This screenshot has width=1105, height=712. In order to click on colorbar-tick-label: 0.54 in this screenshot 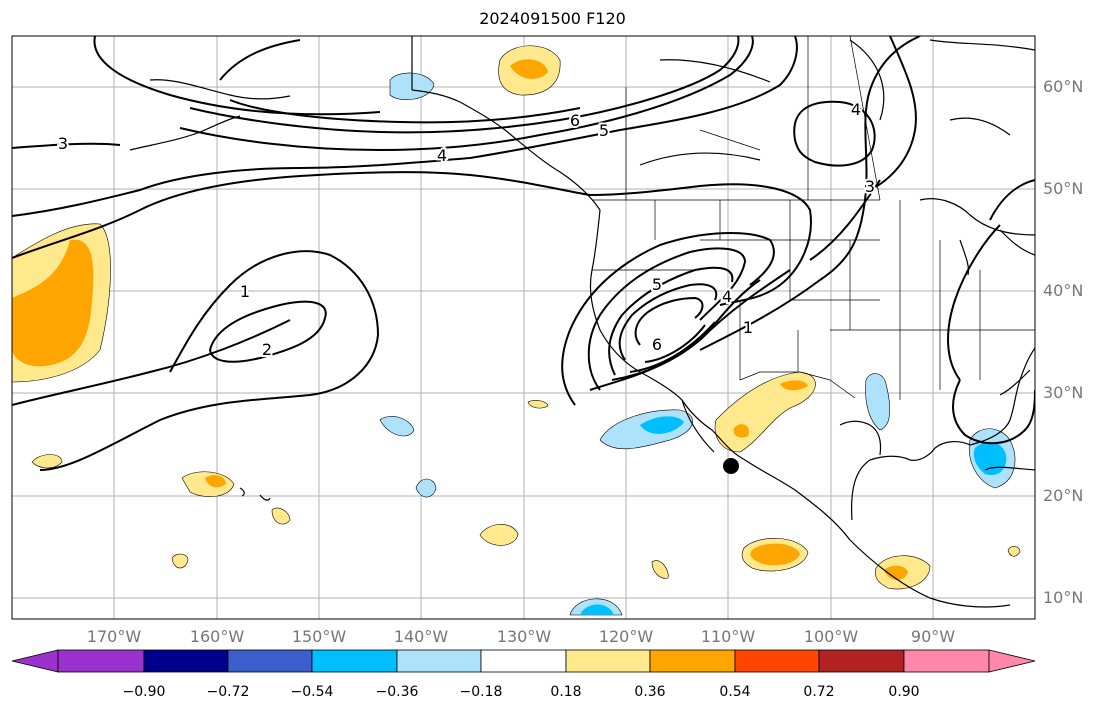, I will do `click(735, 692)`.